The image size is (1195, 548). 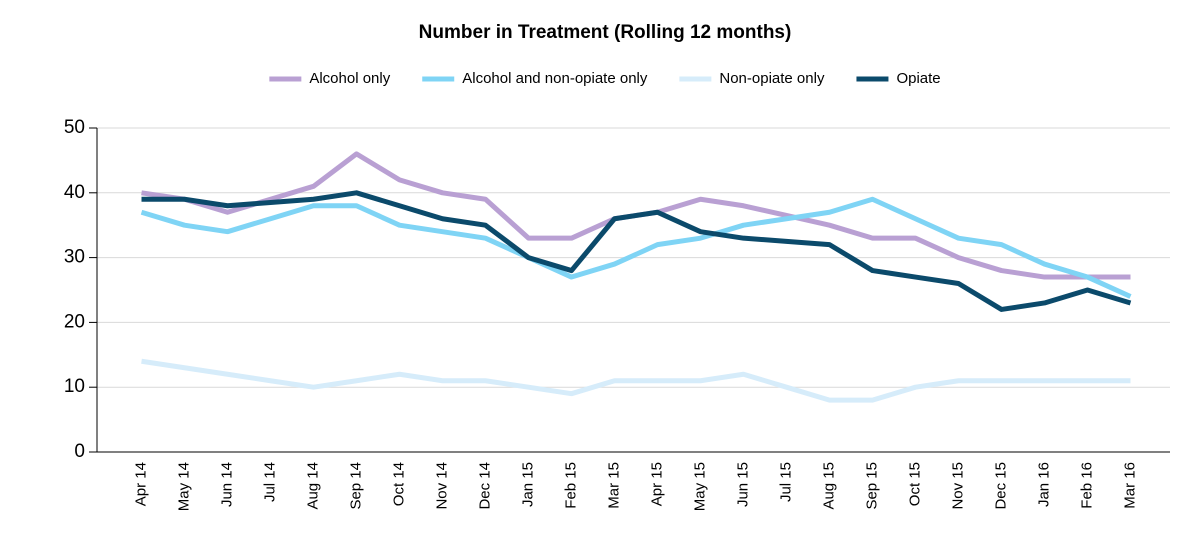 What do you see at coordinates (828, 486) in the screenshot?
I see `x-tick-label: Aug 15` at bounding box center [828, 486].